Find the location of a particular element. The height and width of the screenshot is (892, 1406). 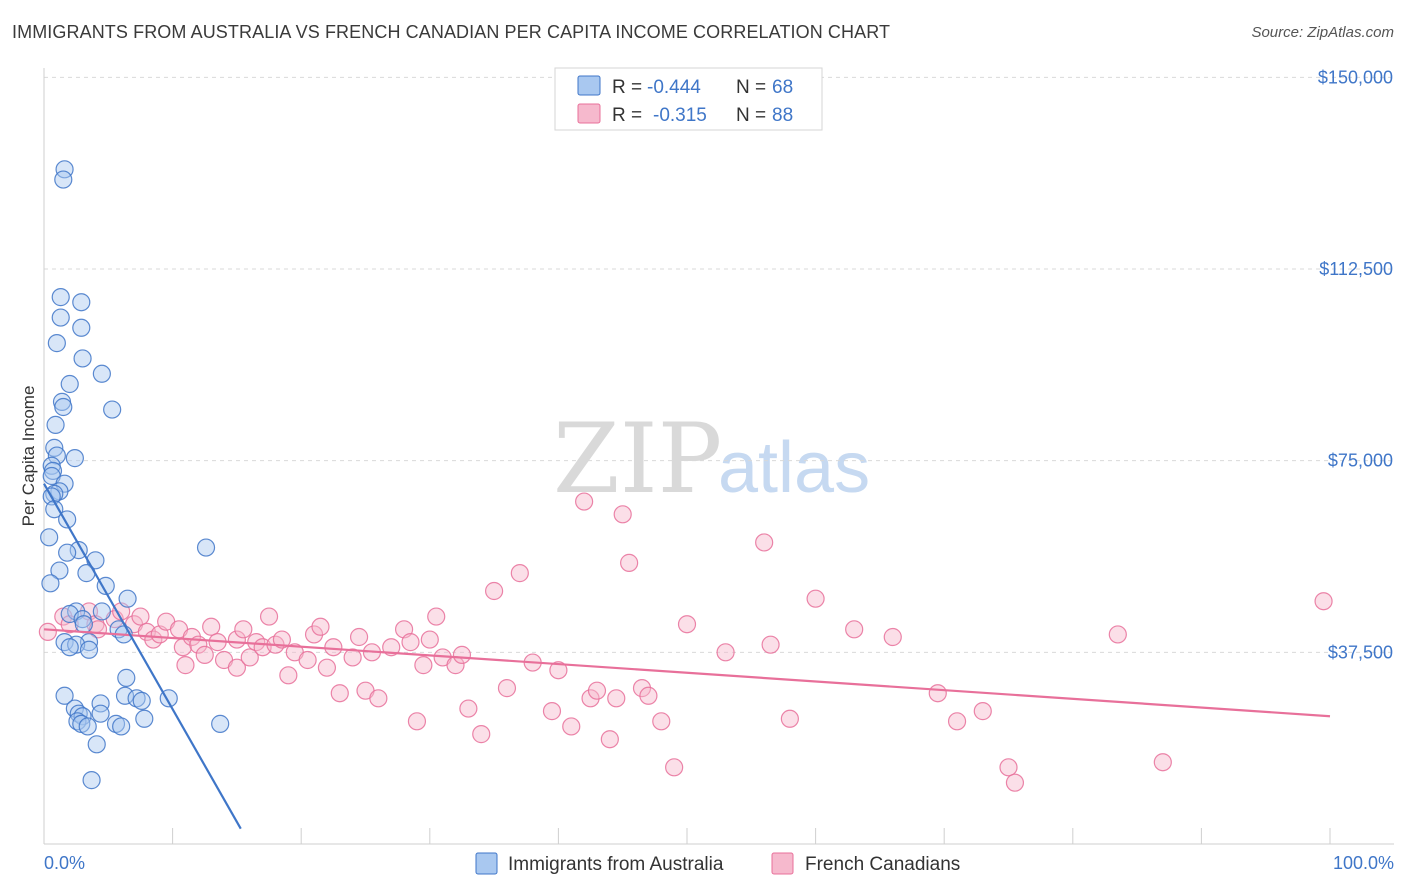

legend-r-value-blue: -0.444 is located at coordinates (674, 87).